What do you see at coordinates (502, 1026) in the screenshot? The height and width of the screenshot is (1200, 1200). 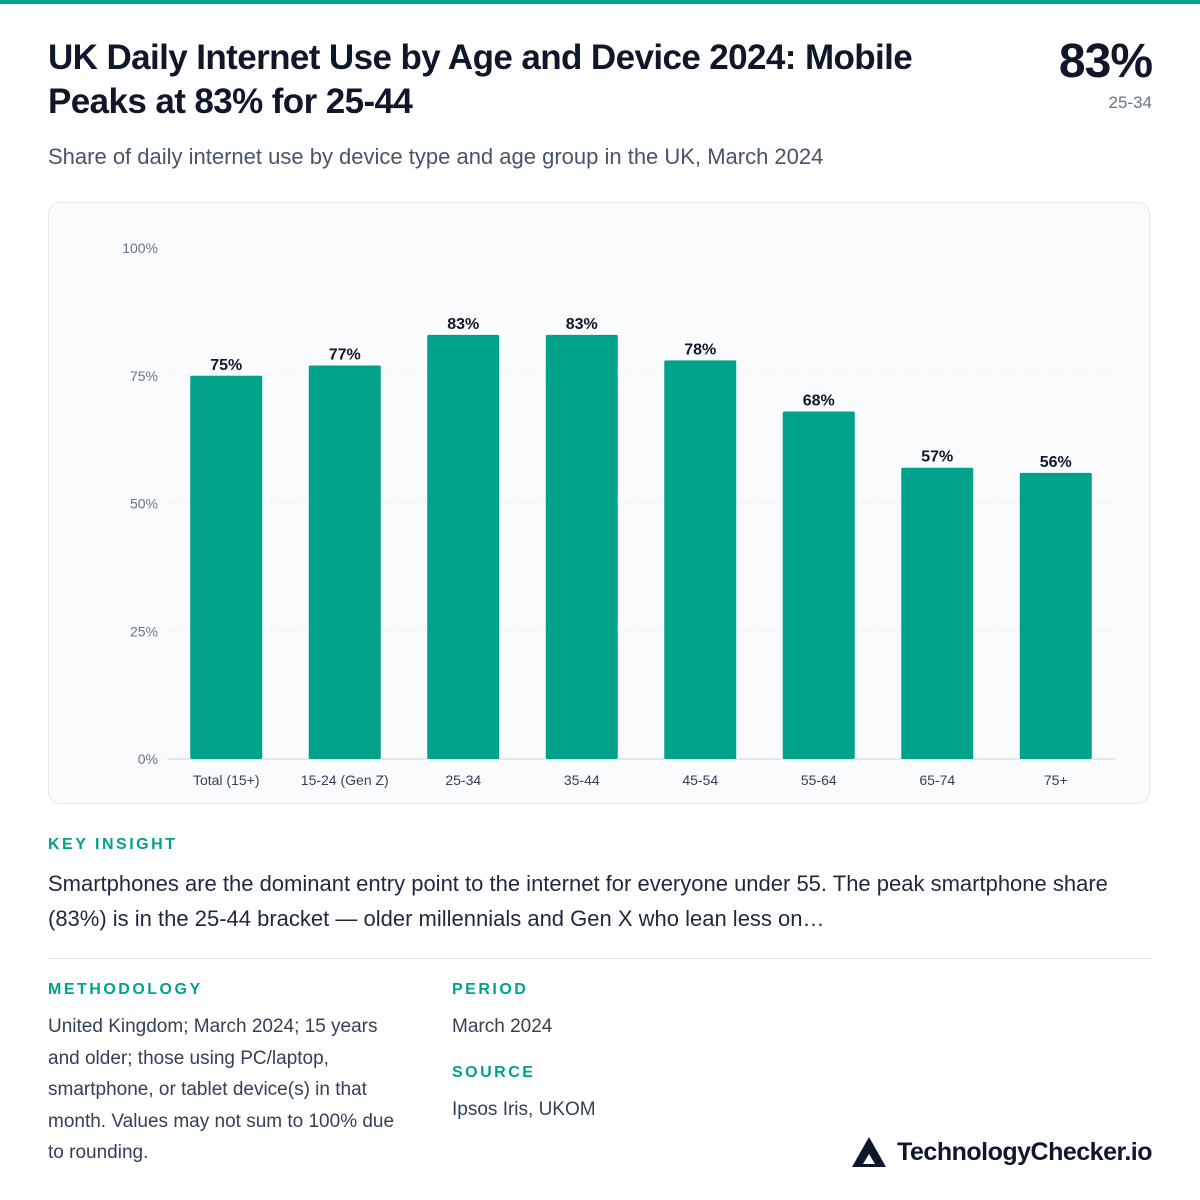 I see `period-text: March 2024` at bounding box center [502, 1026].